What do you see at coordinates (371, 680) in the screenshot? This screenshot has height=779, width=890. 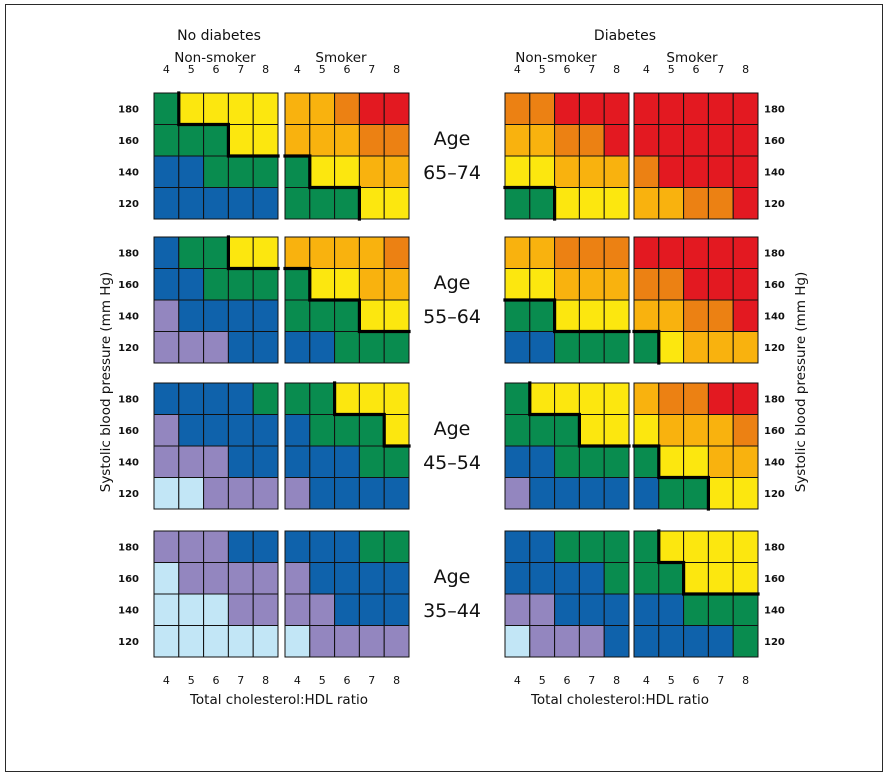 I see `x-tick-label-bottom: 7` at bounding box center [371, 680].